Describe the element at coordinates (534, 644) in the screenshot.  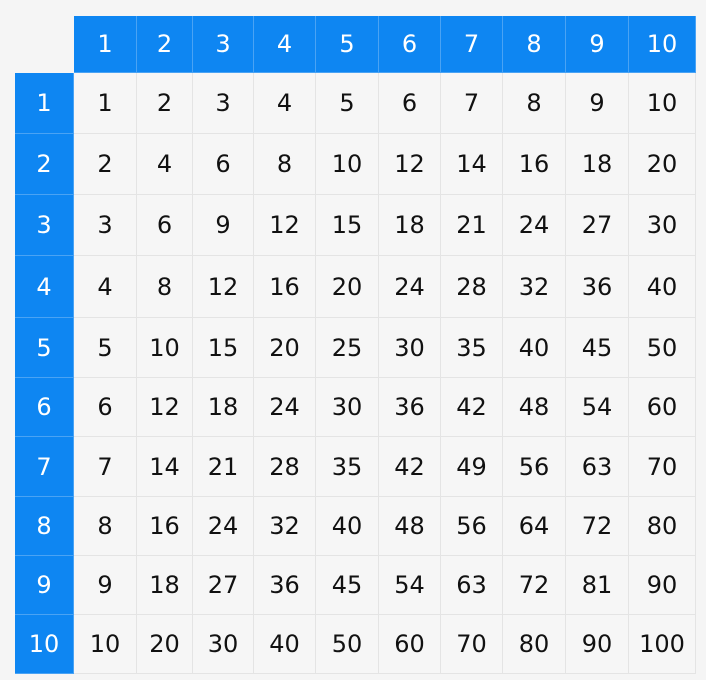
I see `table-cell: 80` at that location.